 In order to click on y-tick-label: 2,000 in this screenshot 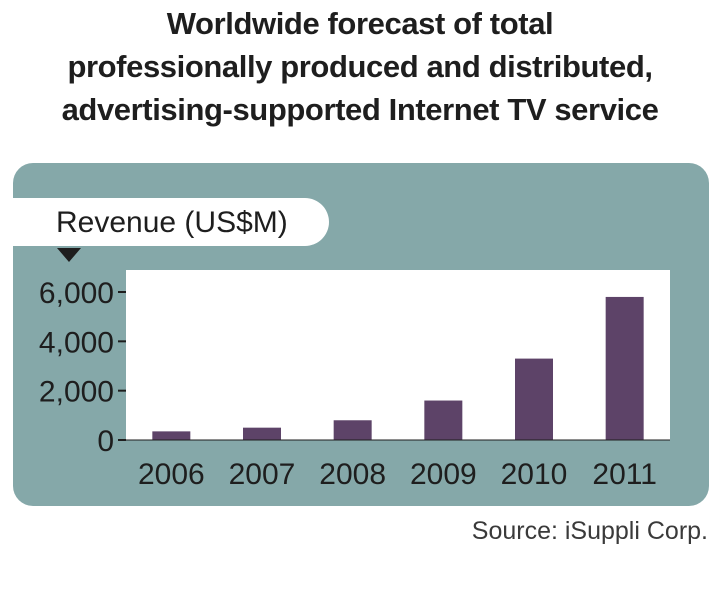, I will do `click(76, 392)`.